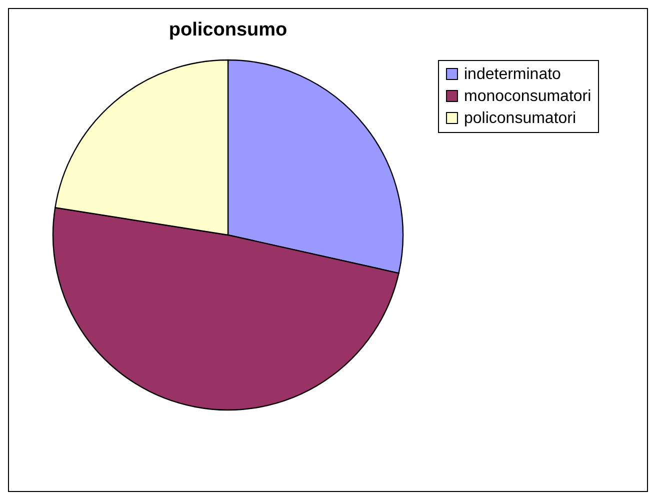  I want to click on legend-label: policonsumatori, so click(520, 118).